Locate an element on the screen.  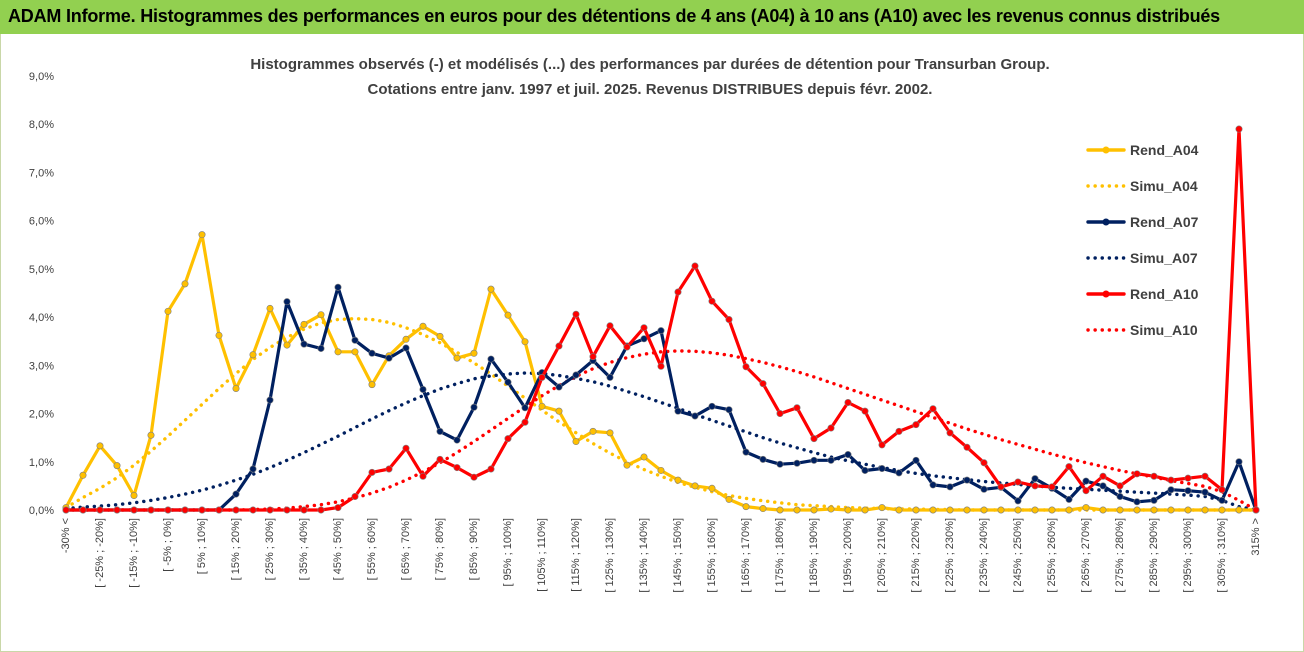
legend-label: Rend_A10 is located at coordinates (1164, 294).